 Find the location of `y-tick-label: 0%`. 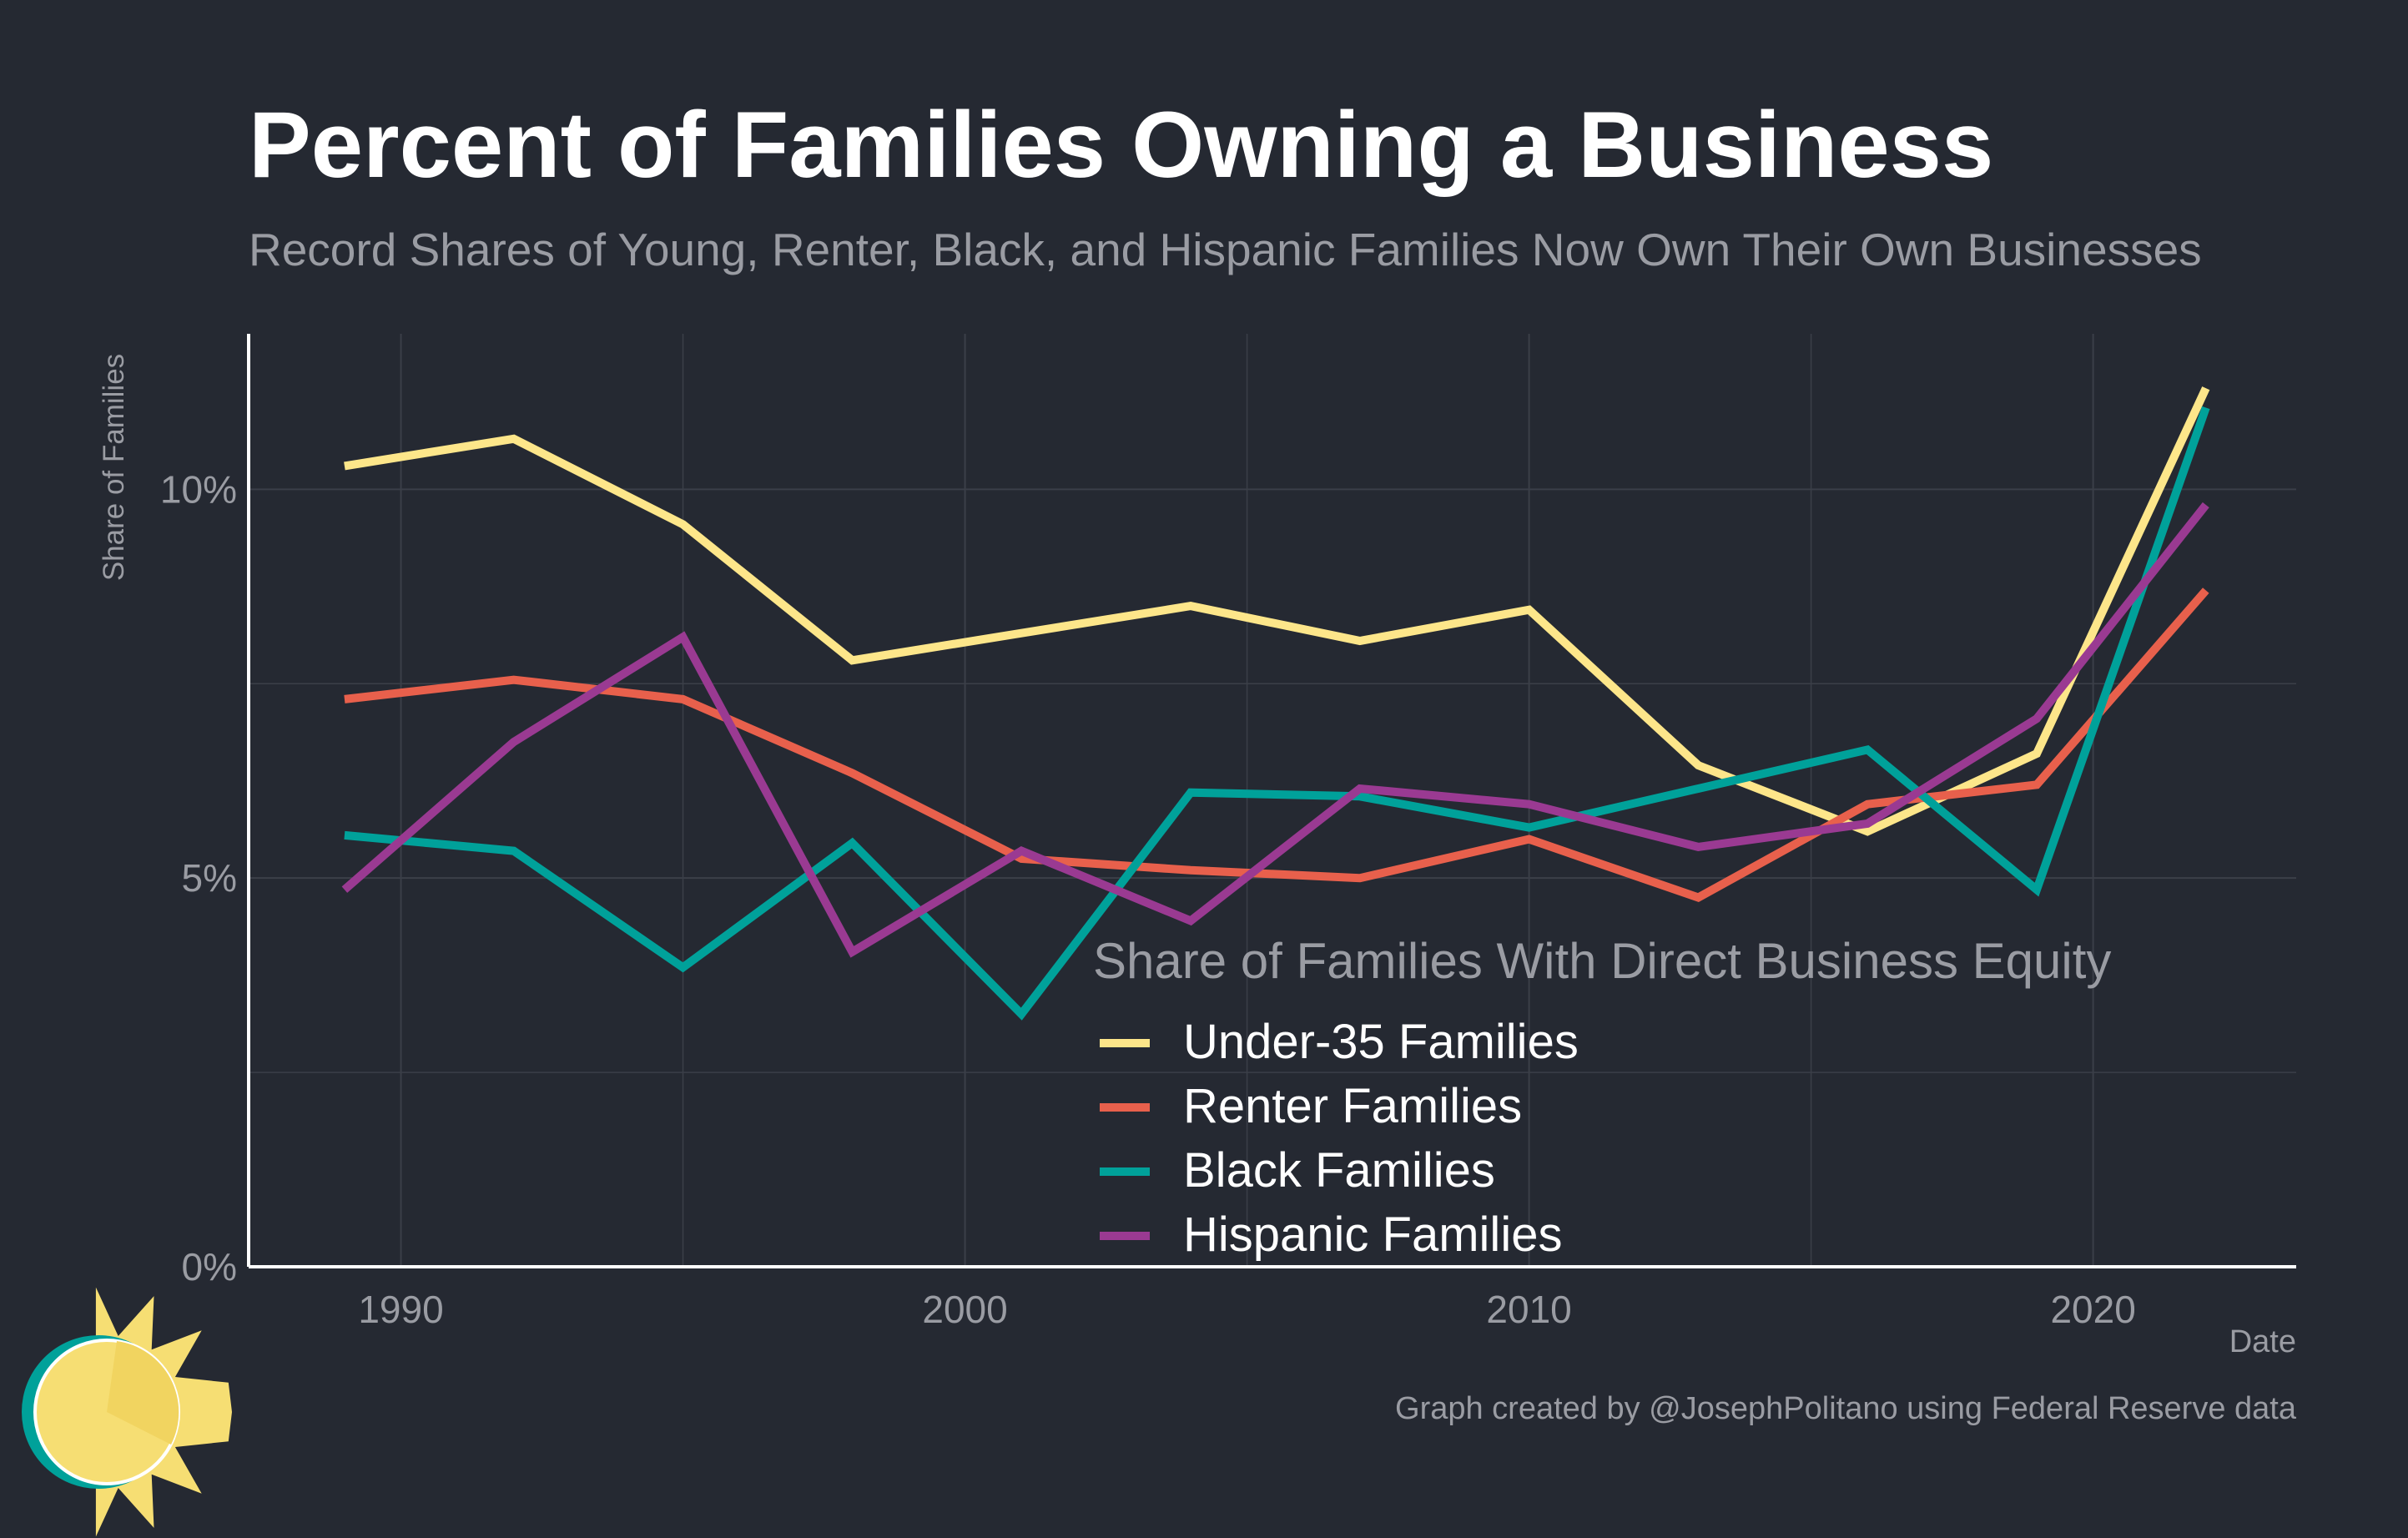

y-tick-label: 0% is located at coordinates (209, 1266).